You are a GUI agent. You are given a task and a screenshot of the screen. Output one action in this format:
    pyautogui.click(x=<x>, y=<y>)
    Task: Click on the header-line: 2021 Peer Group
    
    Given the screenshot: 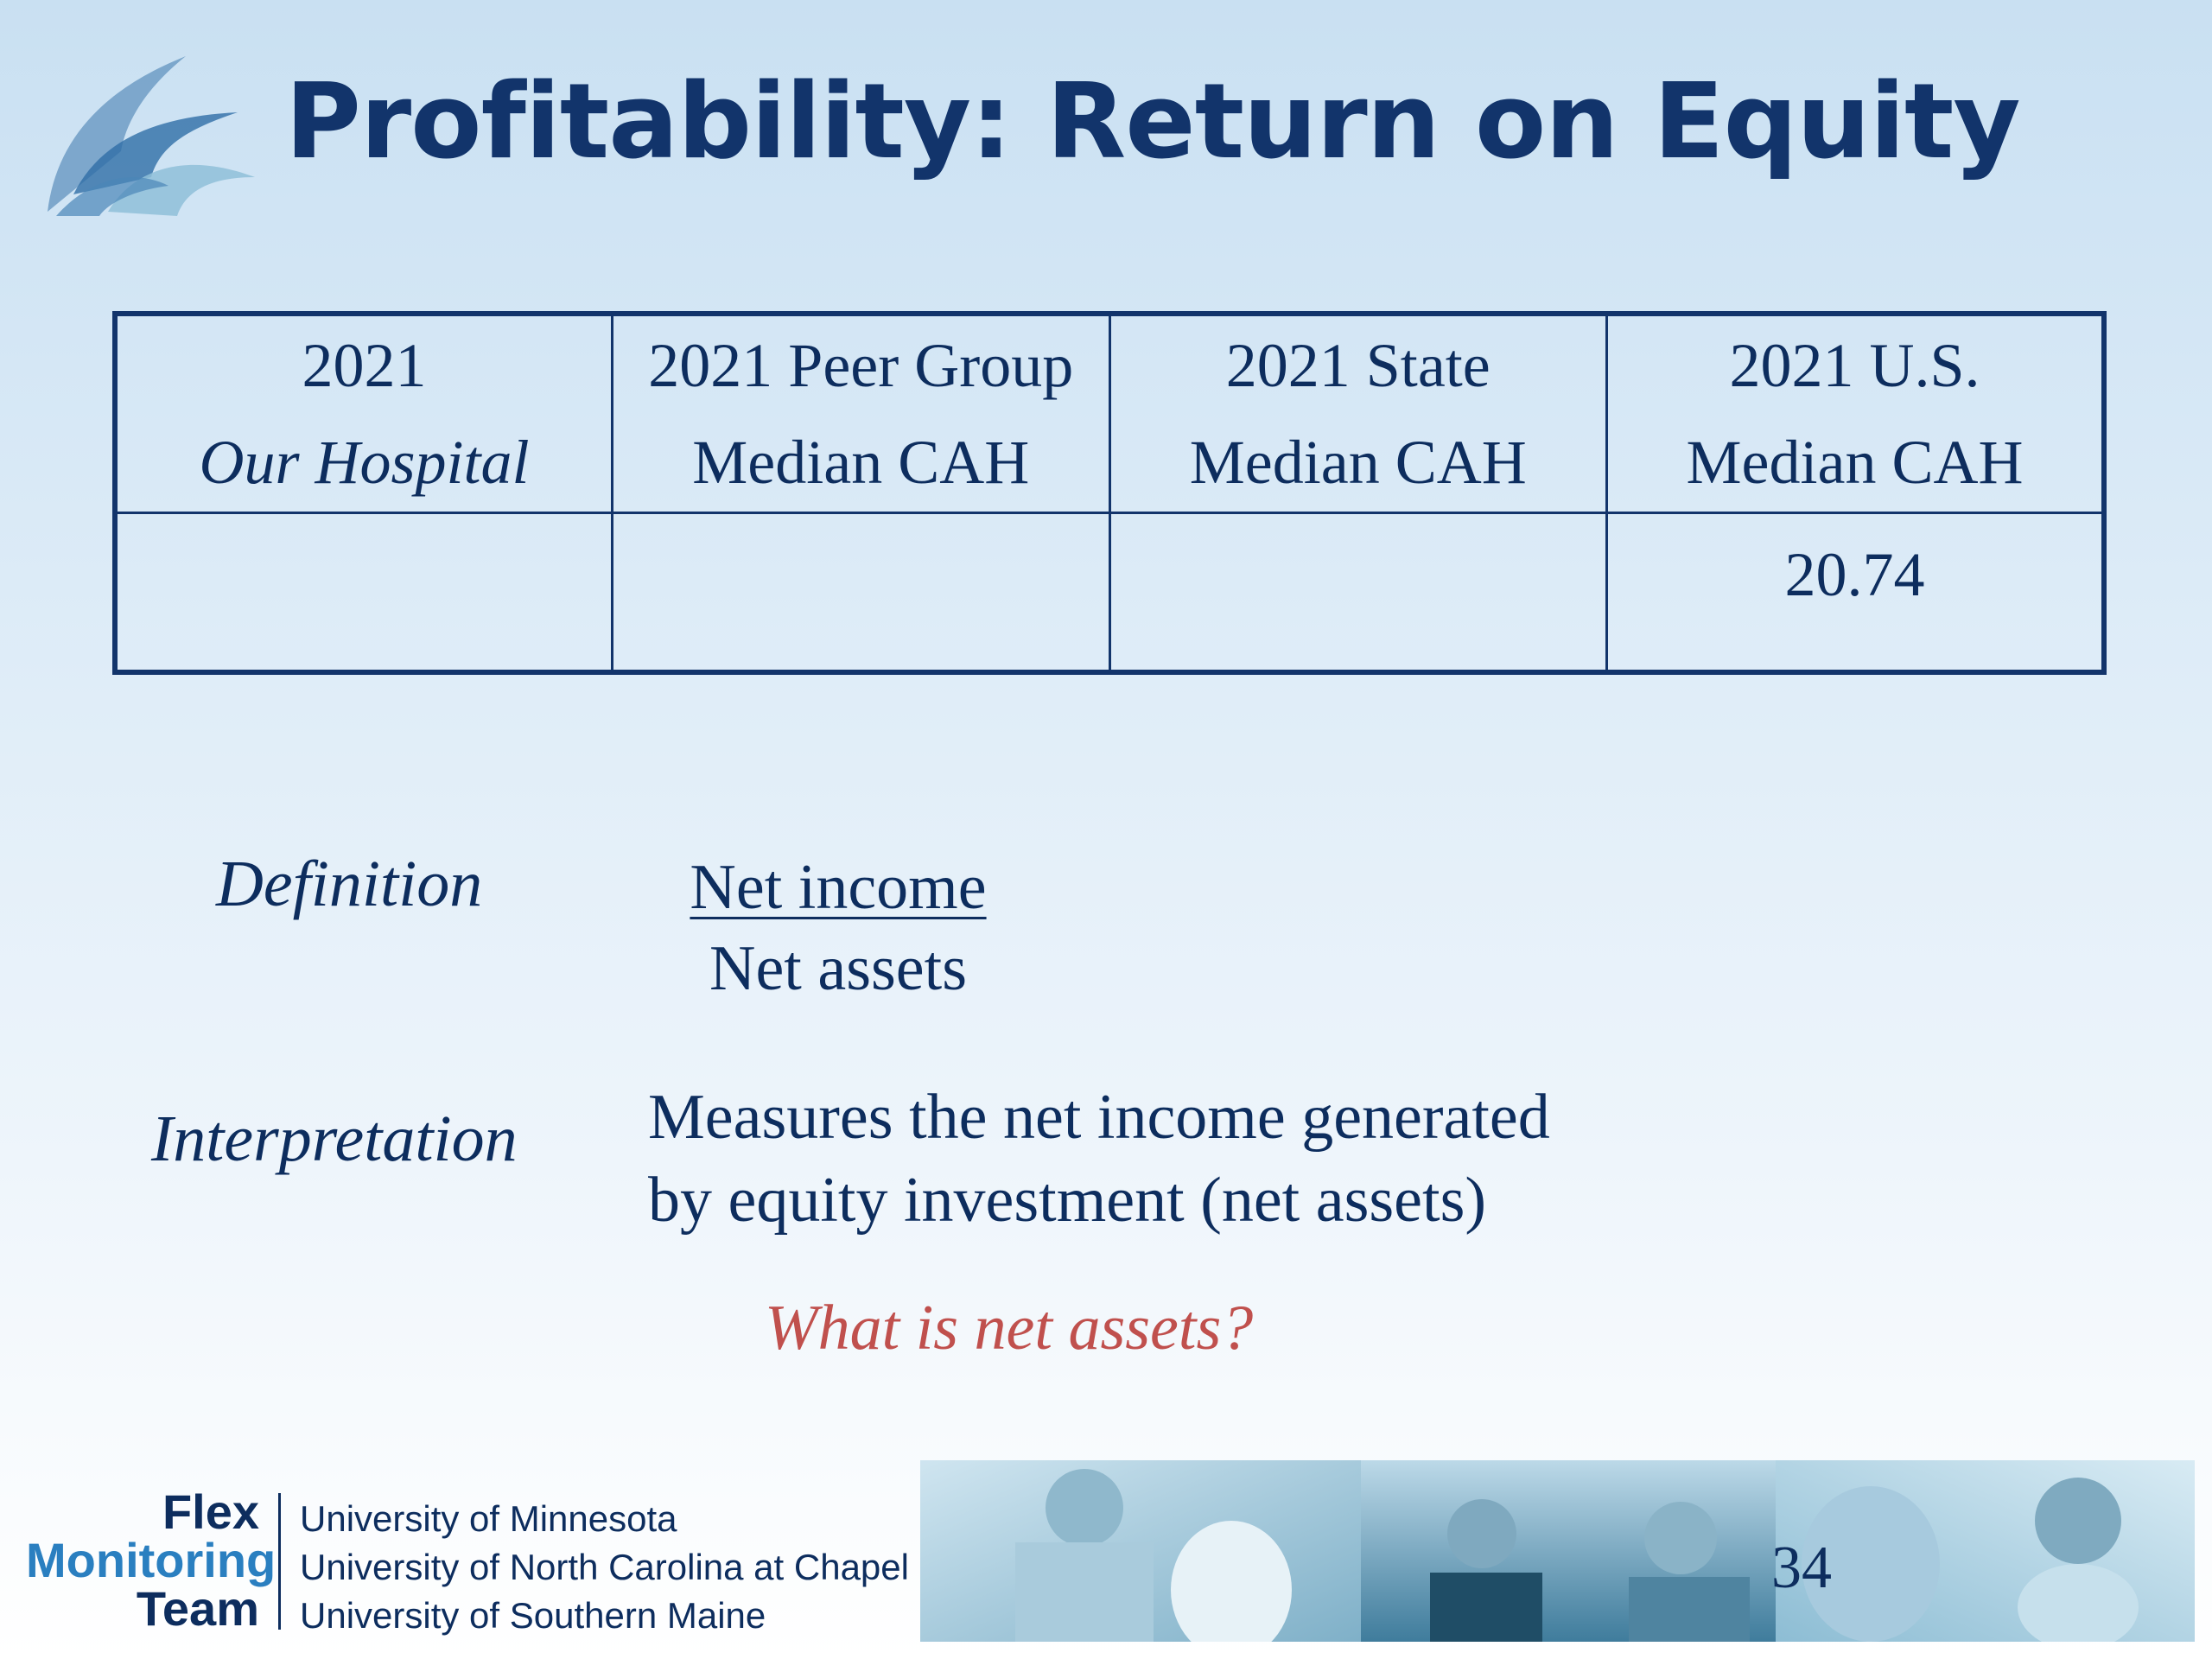 What is the action you would take?
    pyautogui.click(x=861, y=365)
    